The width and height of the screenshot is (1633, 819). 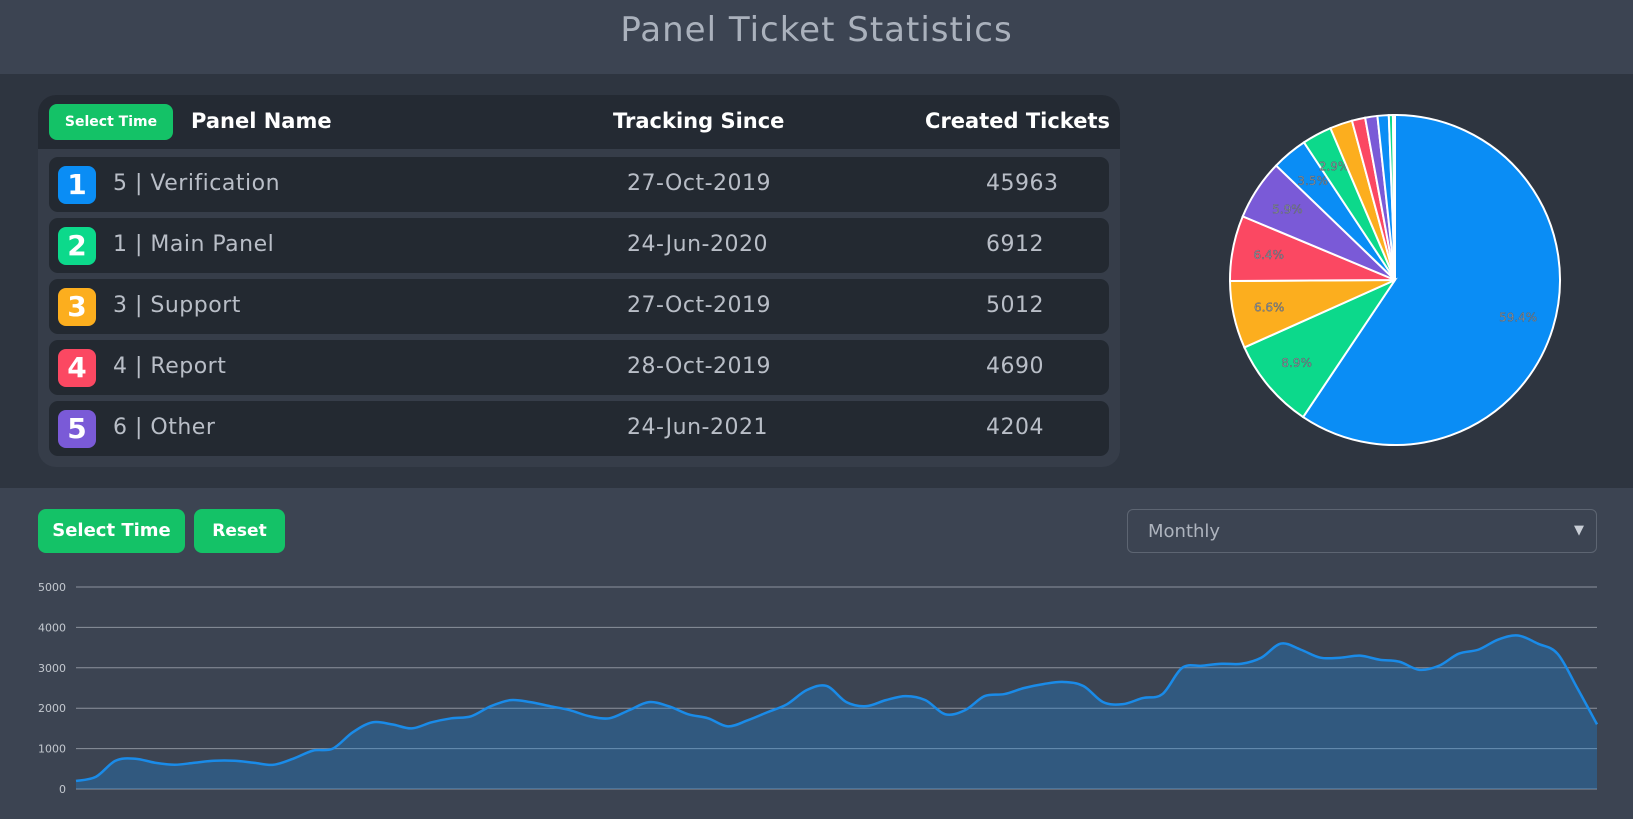 What do you see at coordinates (170, 366) in the screenshot?
I see `panel-name: 4 | Report` at bounding box center [170, 366].